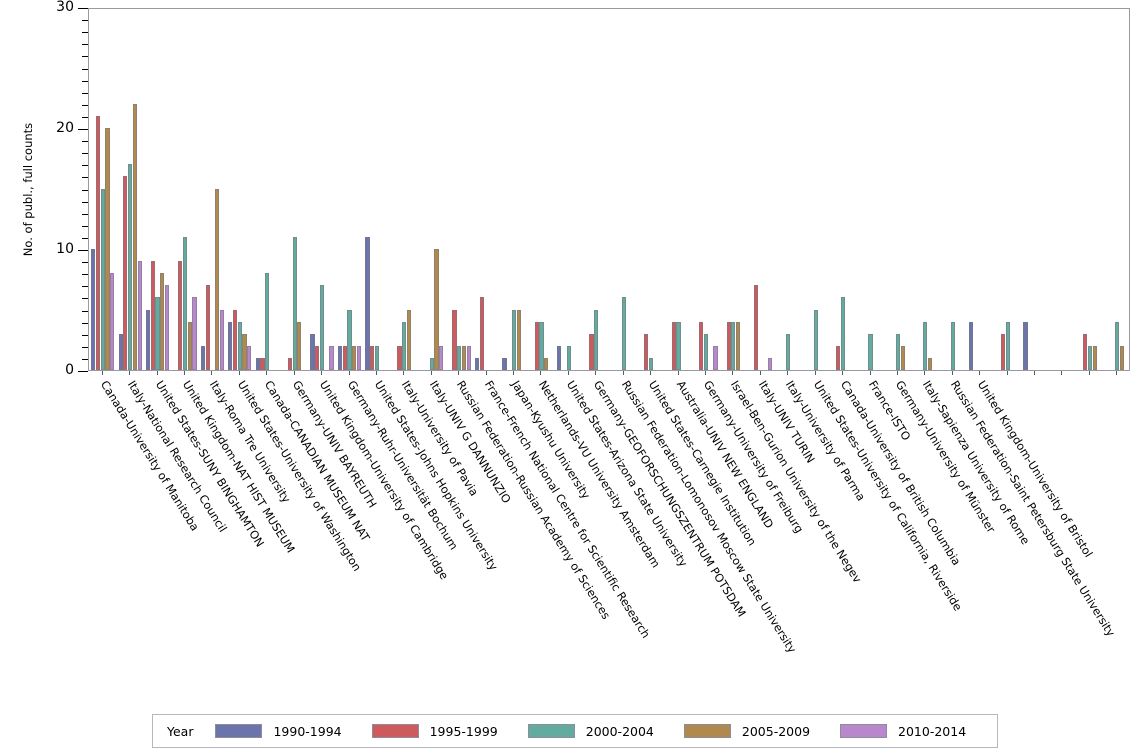 Image resolution: width=1134 pixels, height=756 pixels. I want to click on legend-entry: 2000-2004, so click(590, 731).